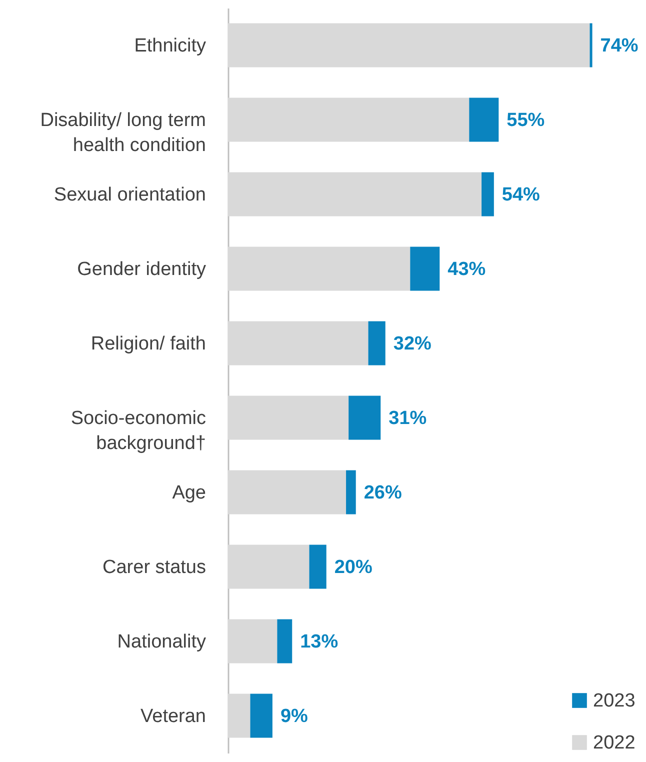 This screenshot has width=646, height=762. Describe the element at coordinates (123, 133) in the screenshot. I see `y-tick-label: Disability/ long term health condition` at that location.